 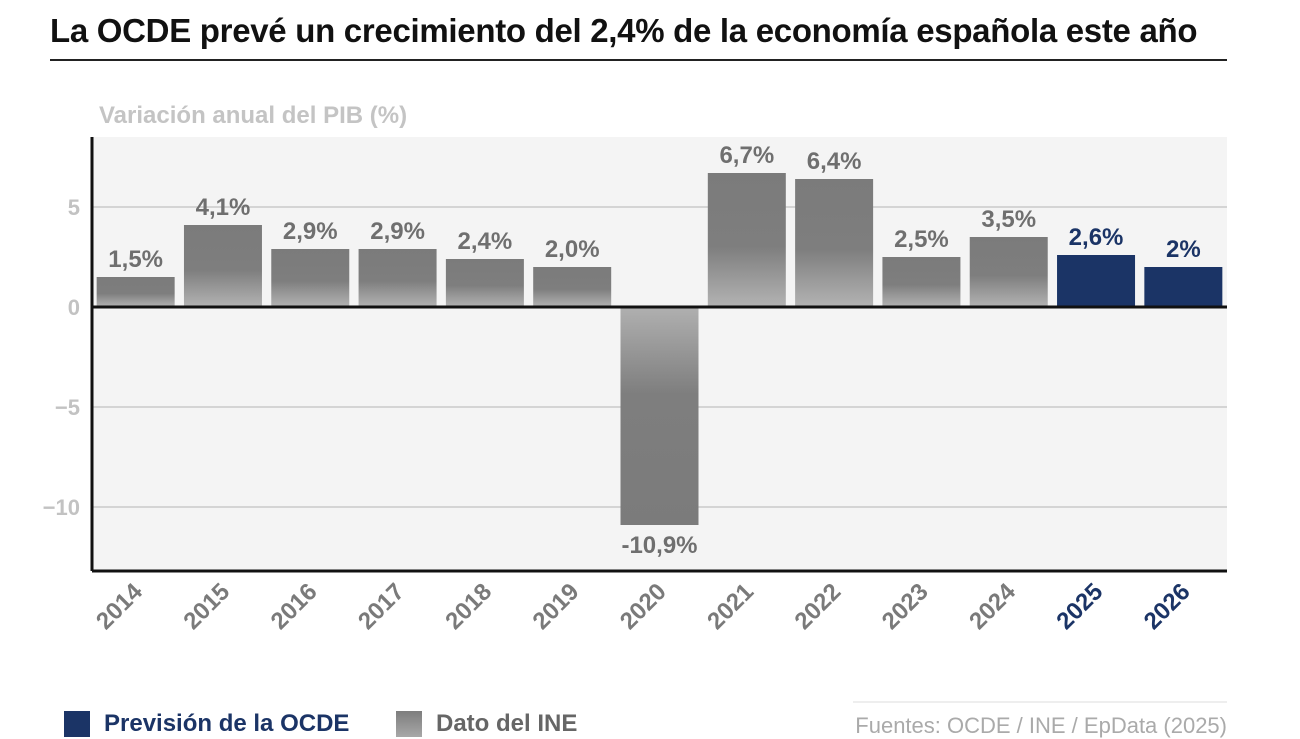 I want to click on x-tick-label: 2023, so click(x=905, y=606).